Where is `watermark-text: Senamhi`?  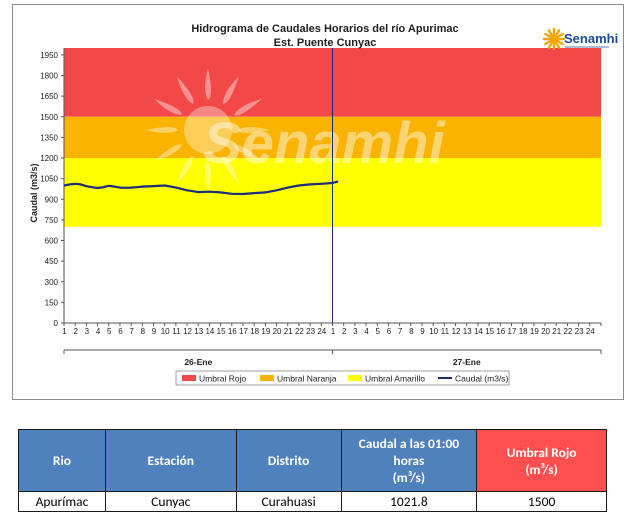 watermark-text: Senamhi is located at coordinates (325, 143).